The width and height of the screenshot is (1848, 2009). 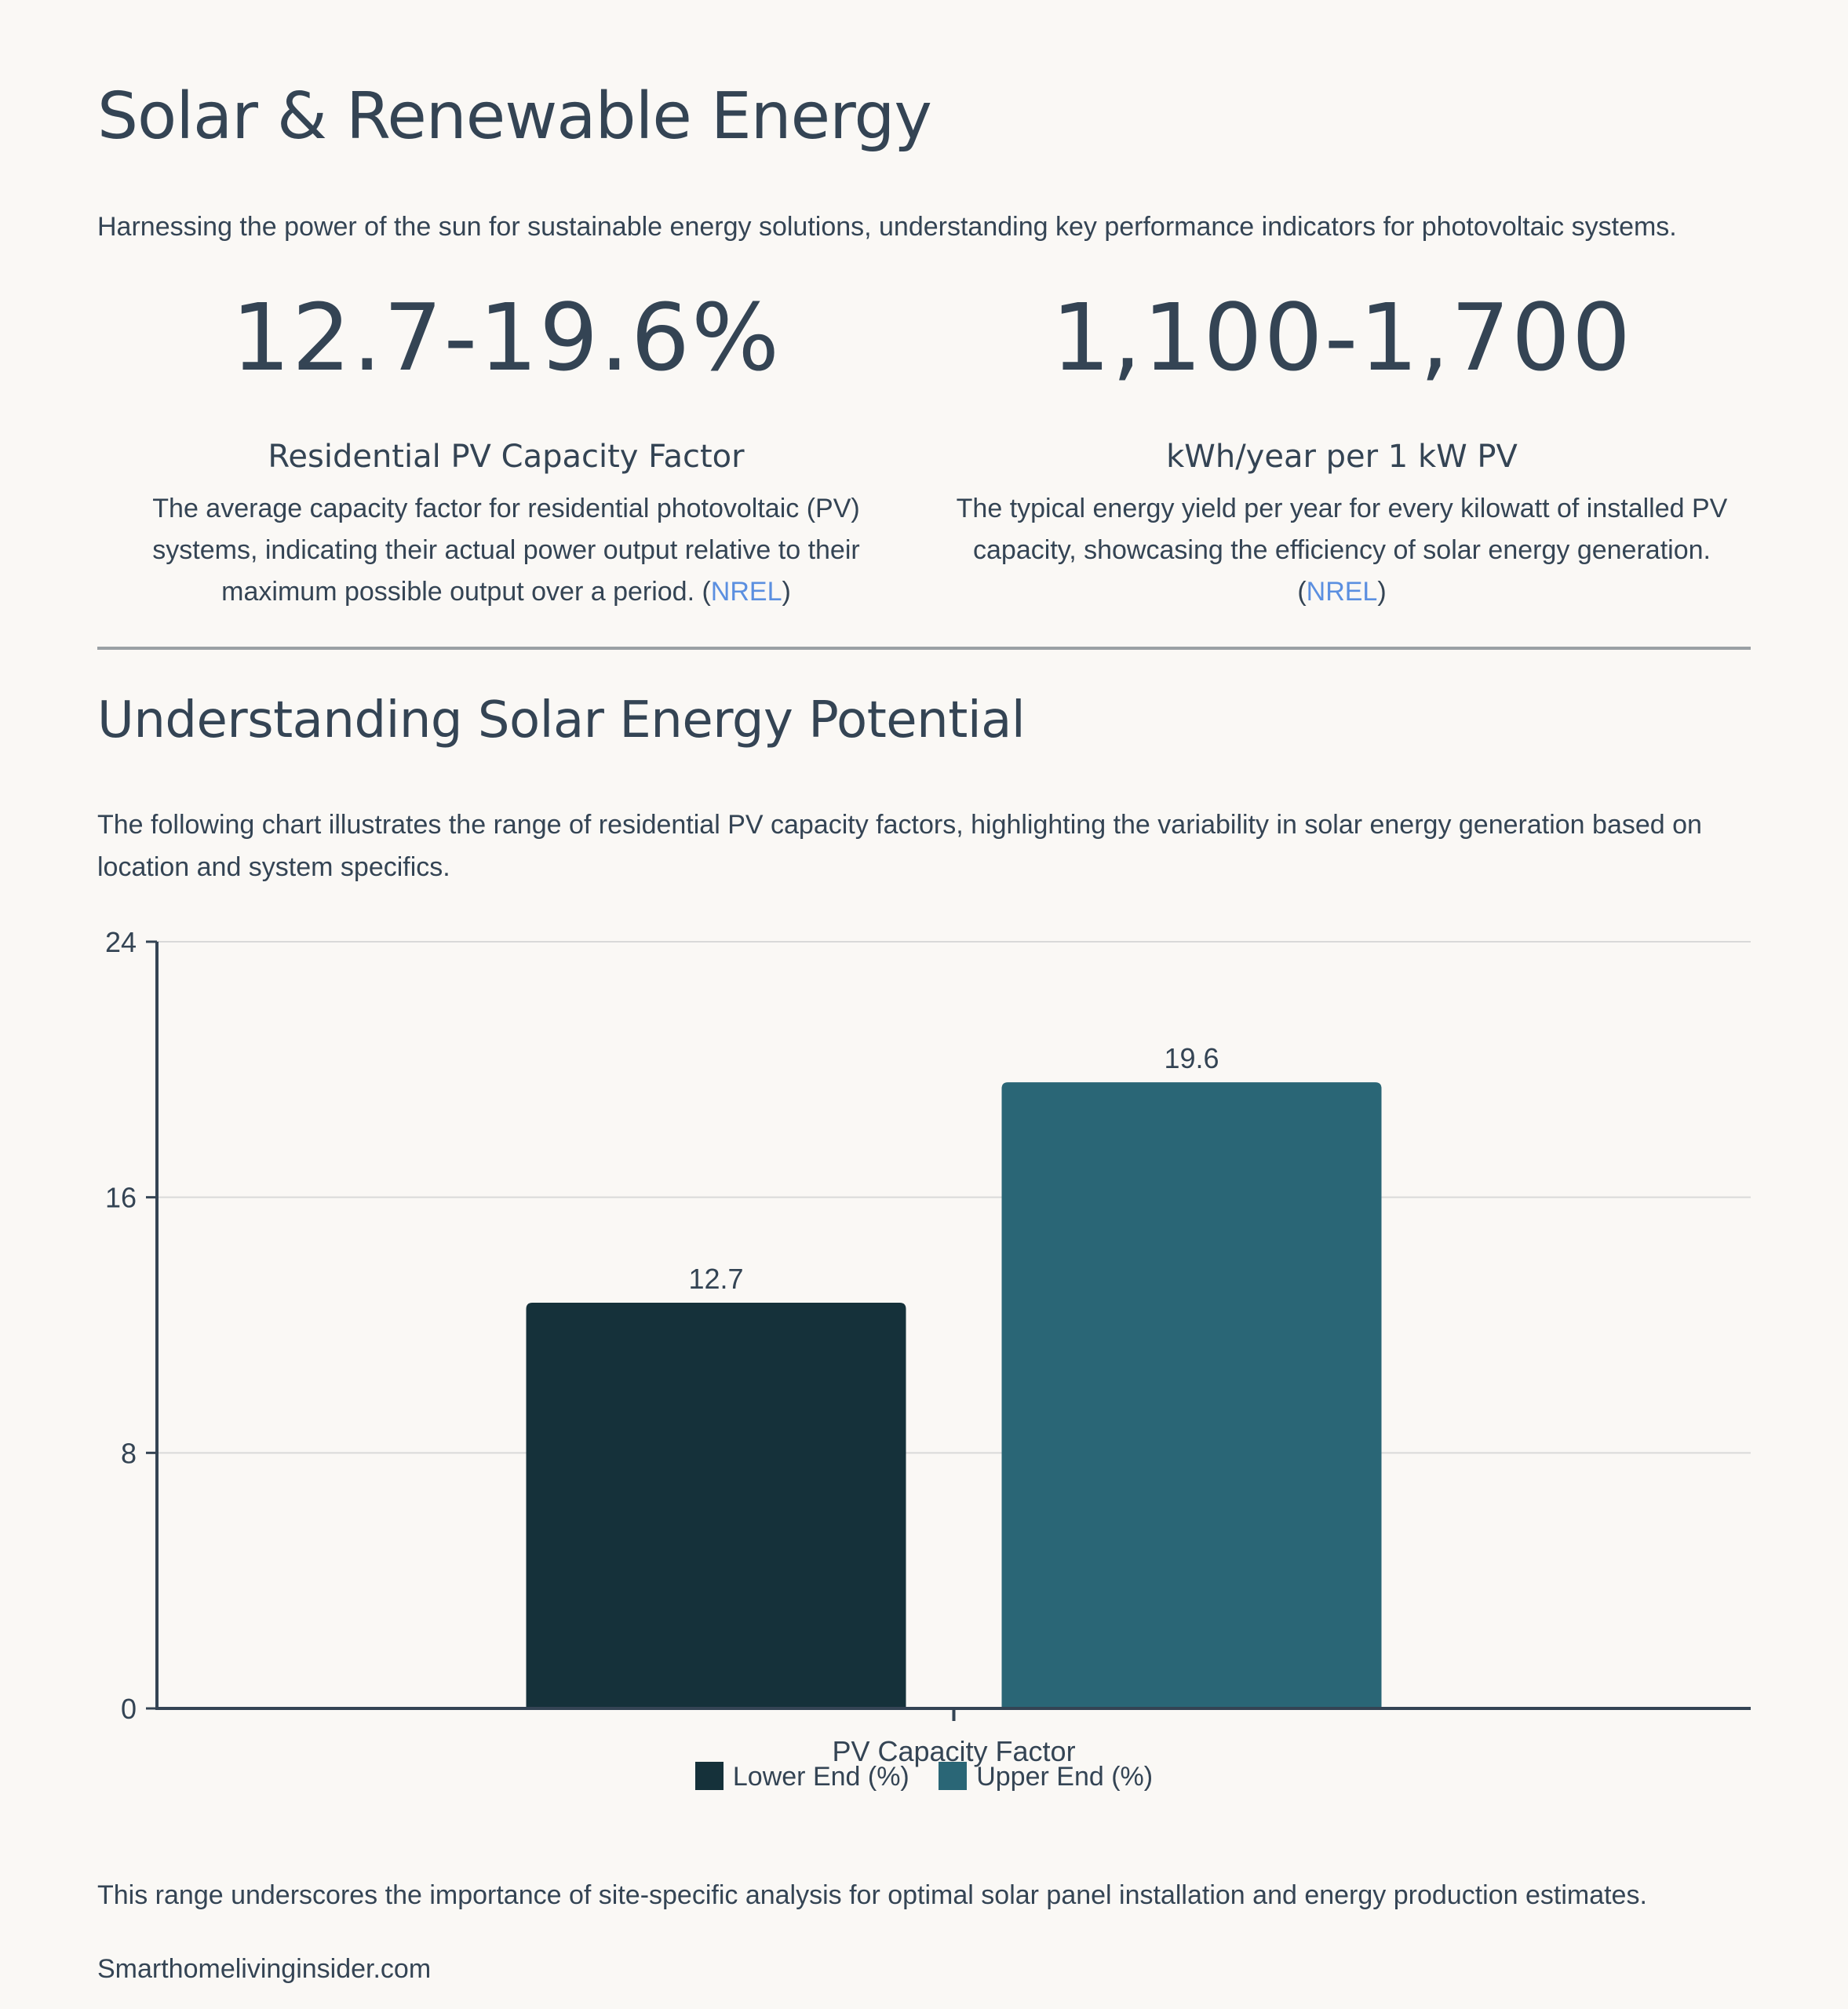 I want to click on y-tick-label: 16, so click(x=121, y=1198).